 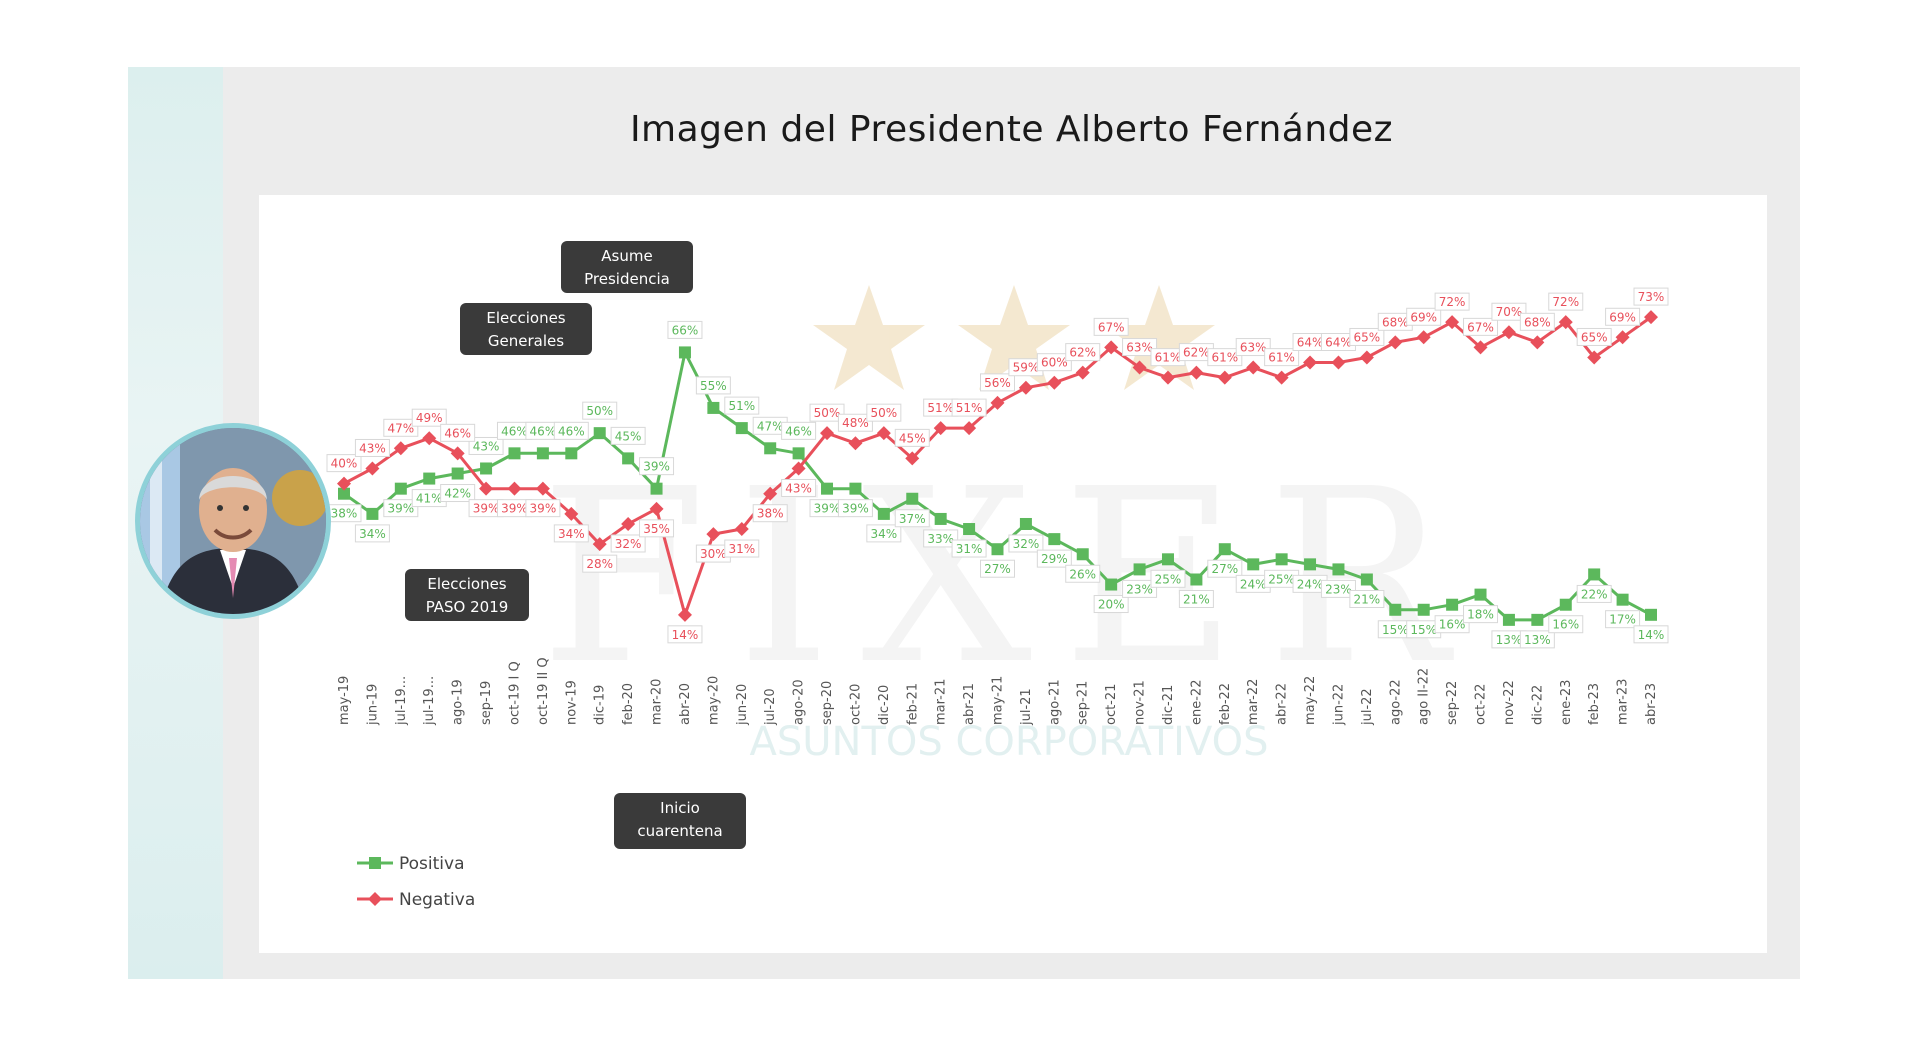 I want to click on data-label-negativa: 50%, so click(x=827, y=413).